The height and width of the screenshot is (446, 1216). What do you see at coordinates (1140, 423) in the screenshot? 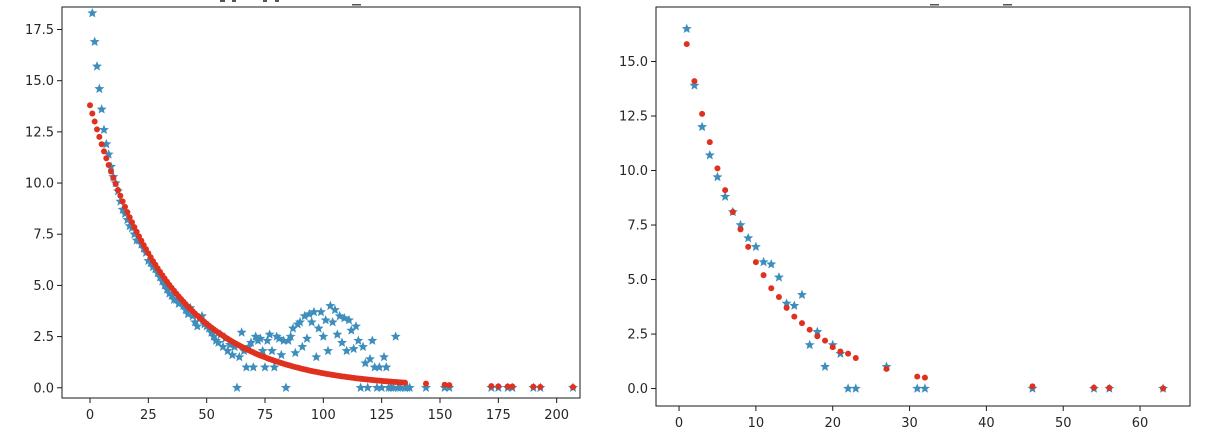
I see `x-tick-label: 60` at bounding box center [1140, 423].